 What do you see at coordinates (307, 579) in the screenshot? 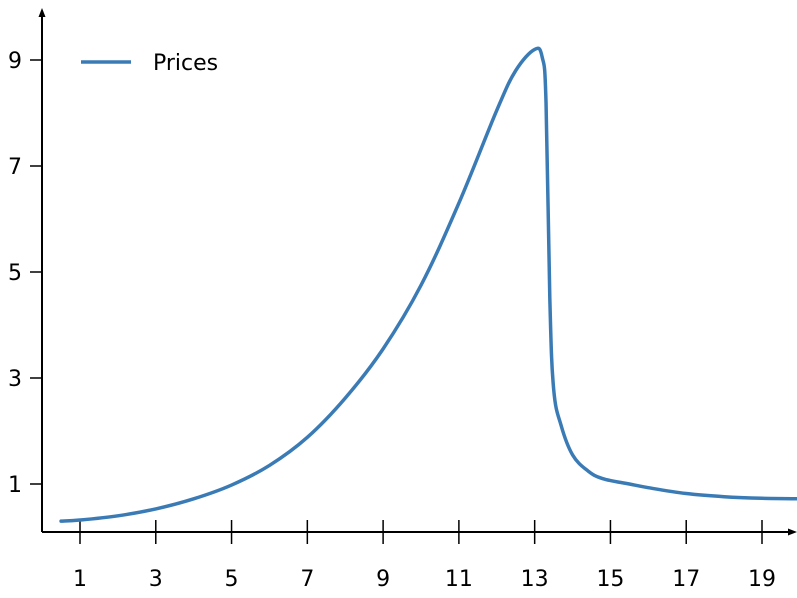
I see `x-tick-label: 7` at bounding box center [307, 579].